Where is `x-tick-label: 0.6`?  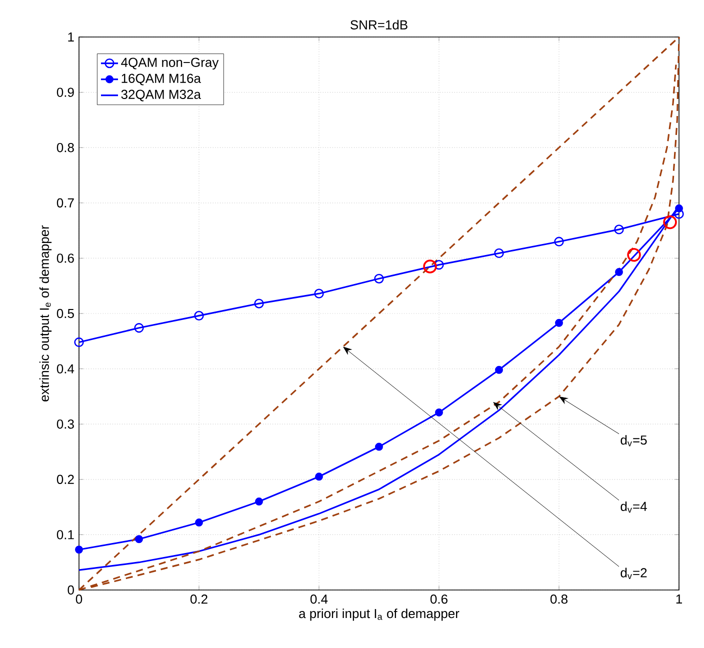
x-tick-label: 0.6 is located at coordinates (439, 599).